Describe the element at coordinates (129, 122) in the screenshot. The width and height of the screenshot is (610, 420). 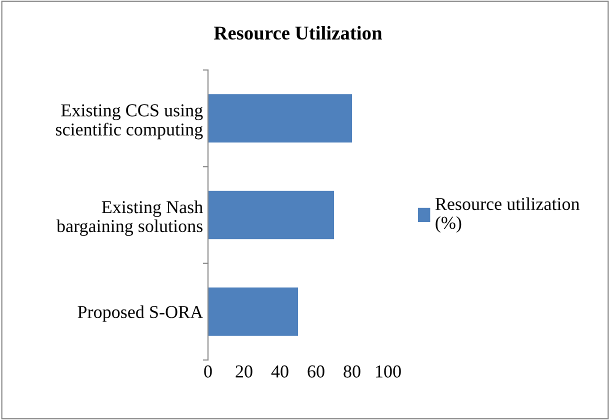
I see `y-tick-label: Existing CCS using scientific computing` at that location.